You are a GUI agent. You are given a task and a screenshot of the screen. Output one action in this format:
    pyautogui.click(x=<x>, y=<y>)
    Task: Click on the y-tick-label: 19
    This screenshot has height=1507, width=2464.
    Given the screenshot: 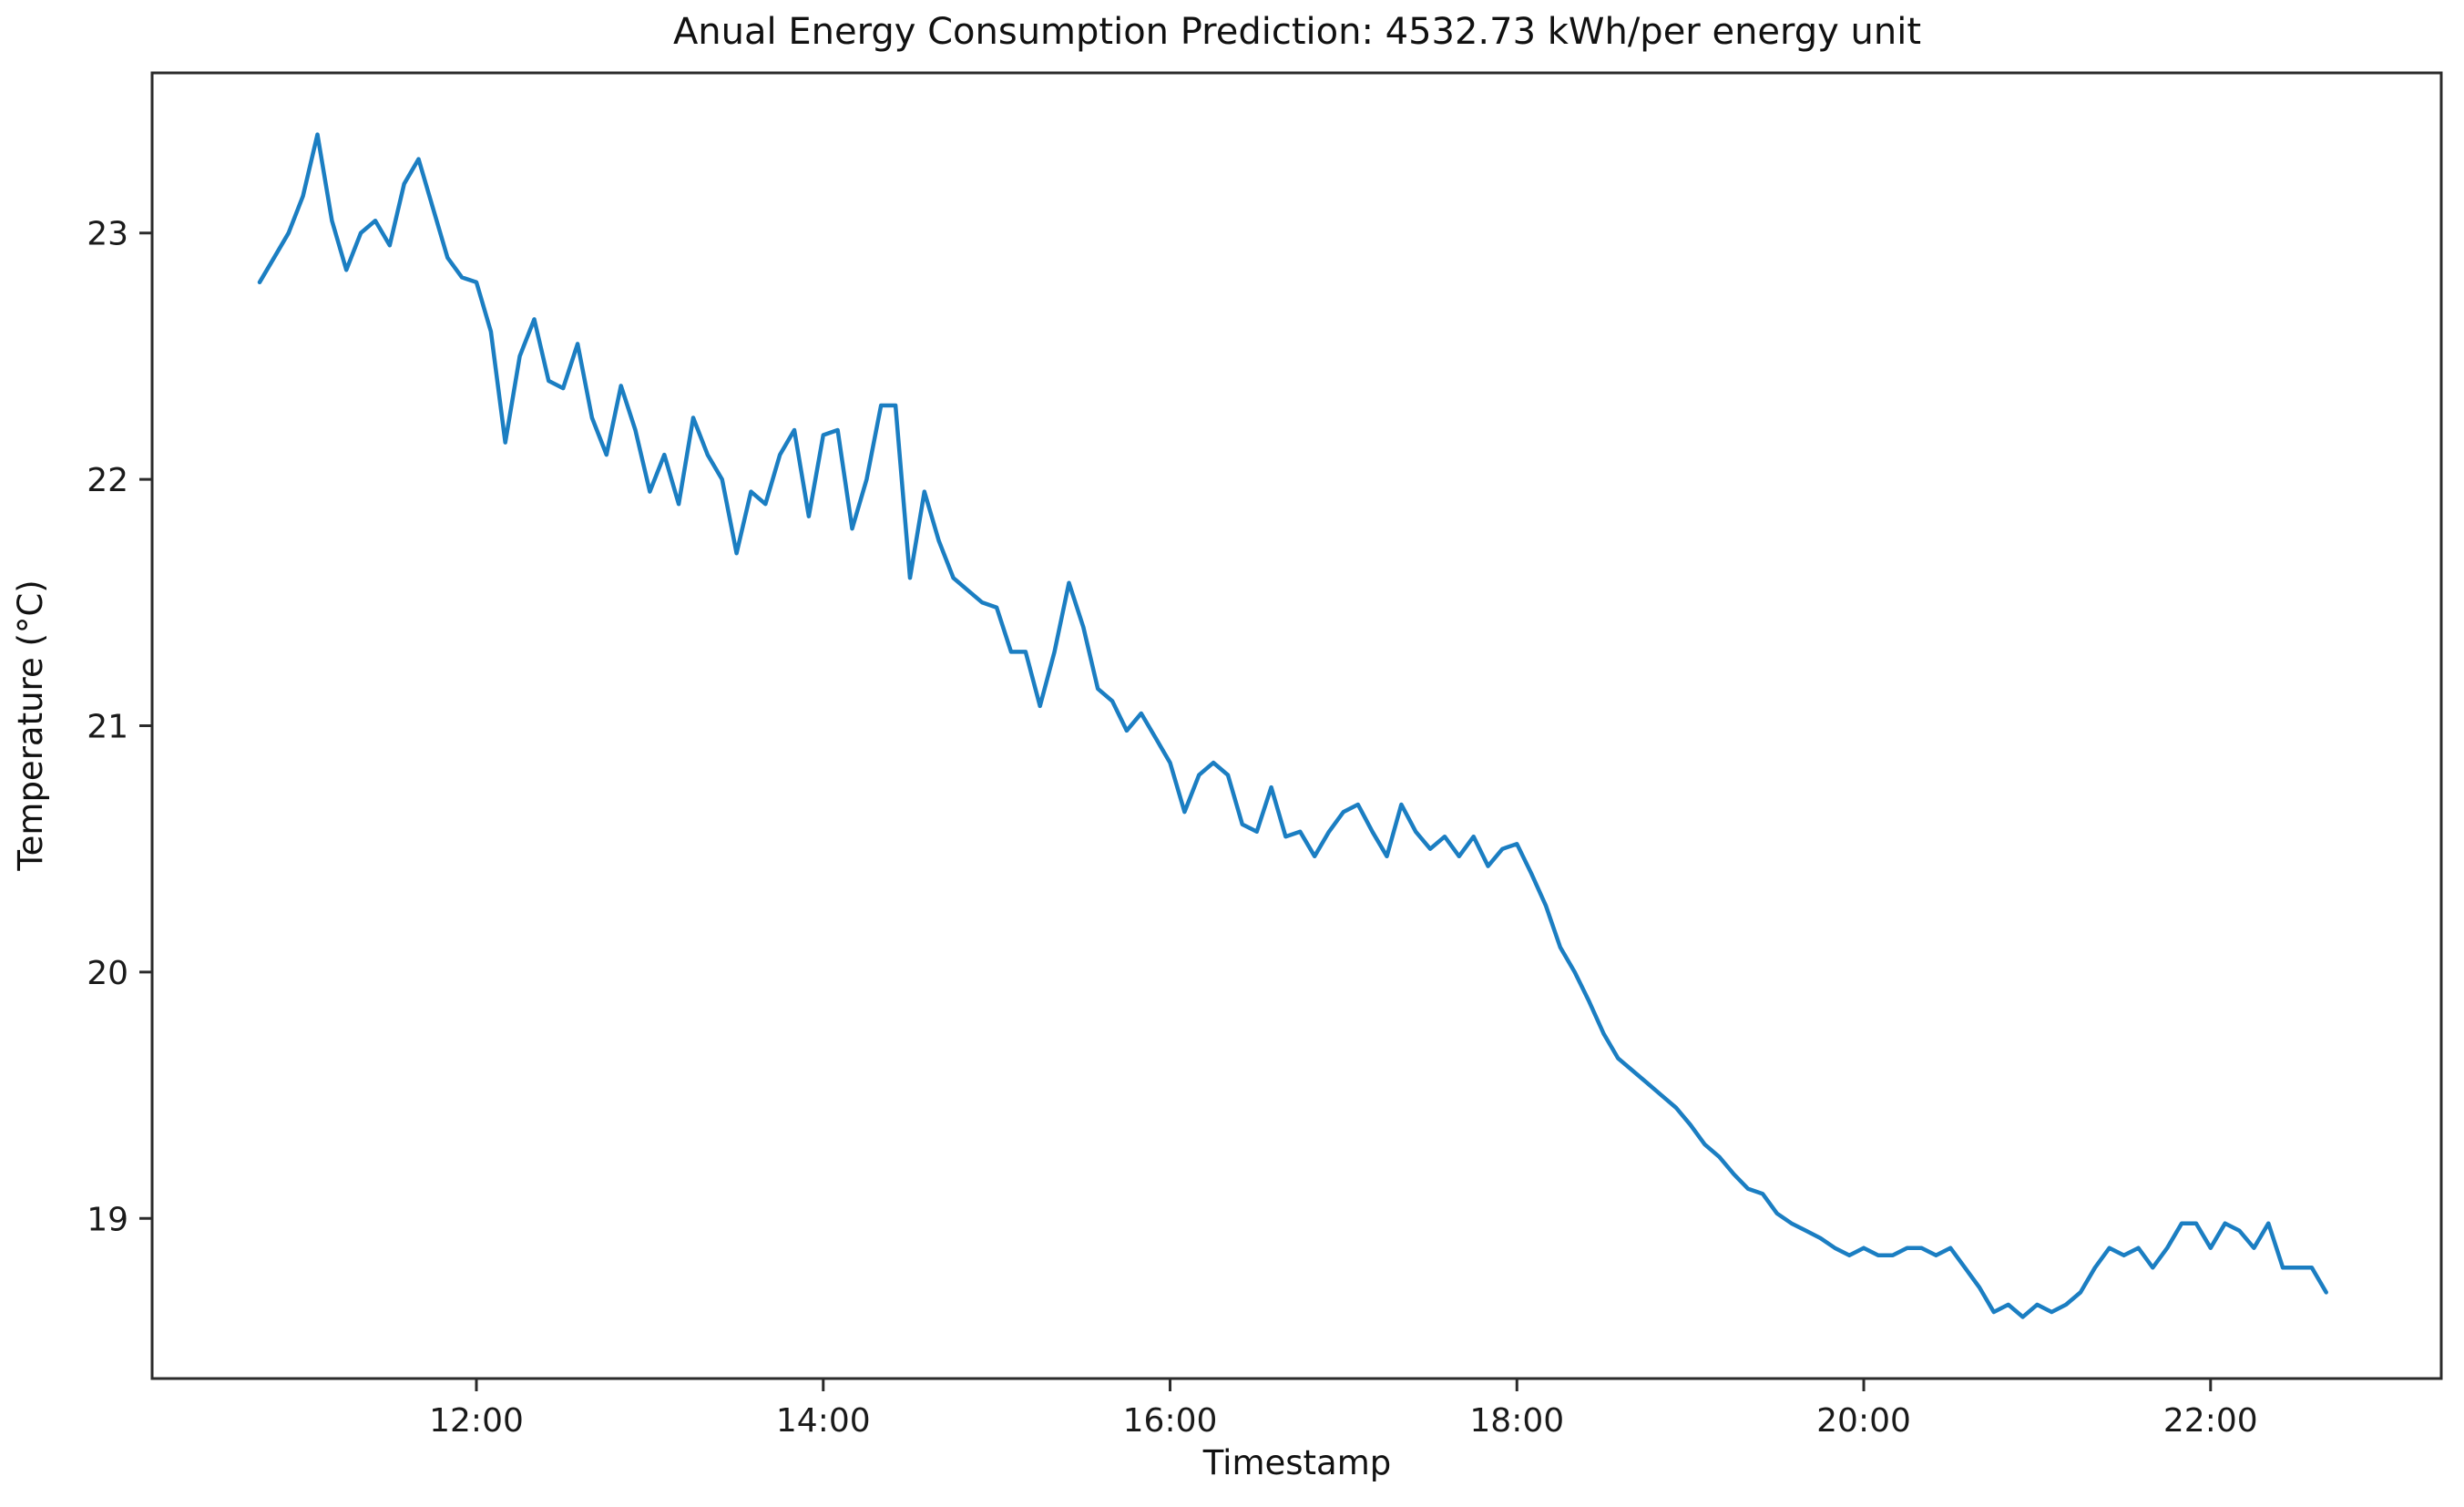 What is the action you would take?
    pyautogui.click(x=107, y=1219)
    